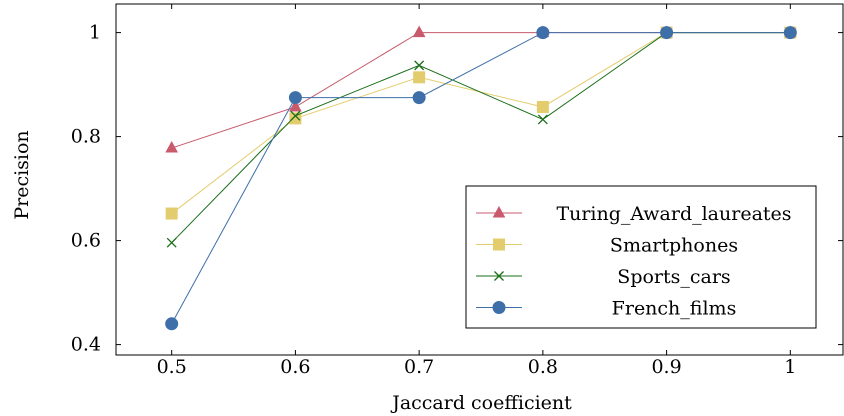  I want to click on y-tick-label: 0.4, so click(86, 345).